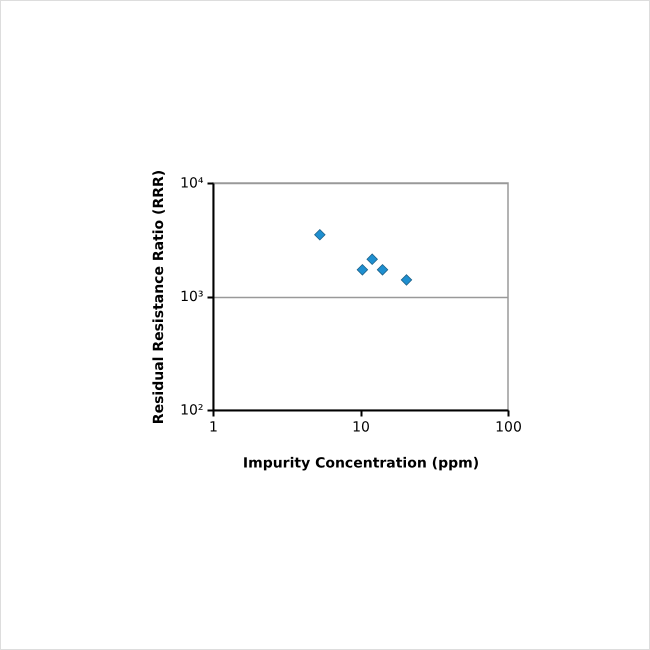 The width and height of the screenshot is (650, 650). Describe the element at coordinates (159, 297) in the screenshot. I see `y-axis-title: Residual Resistance Ratio (RRR)` at that location.